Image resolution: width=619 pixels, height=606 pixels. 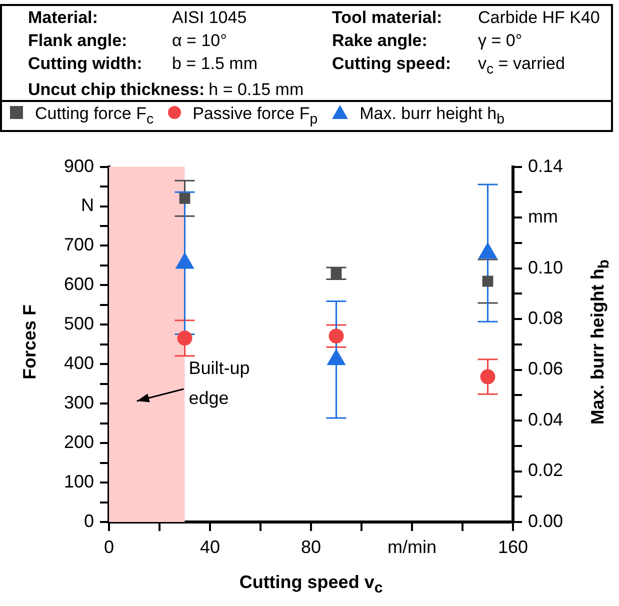 I want to click on y-tick-label: 0, so click(x=89, y=520).